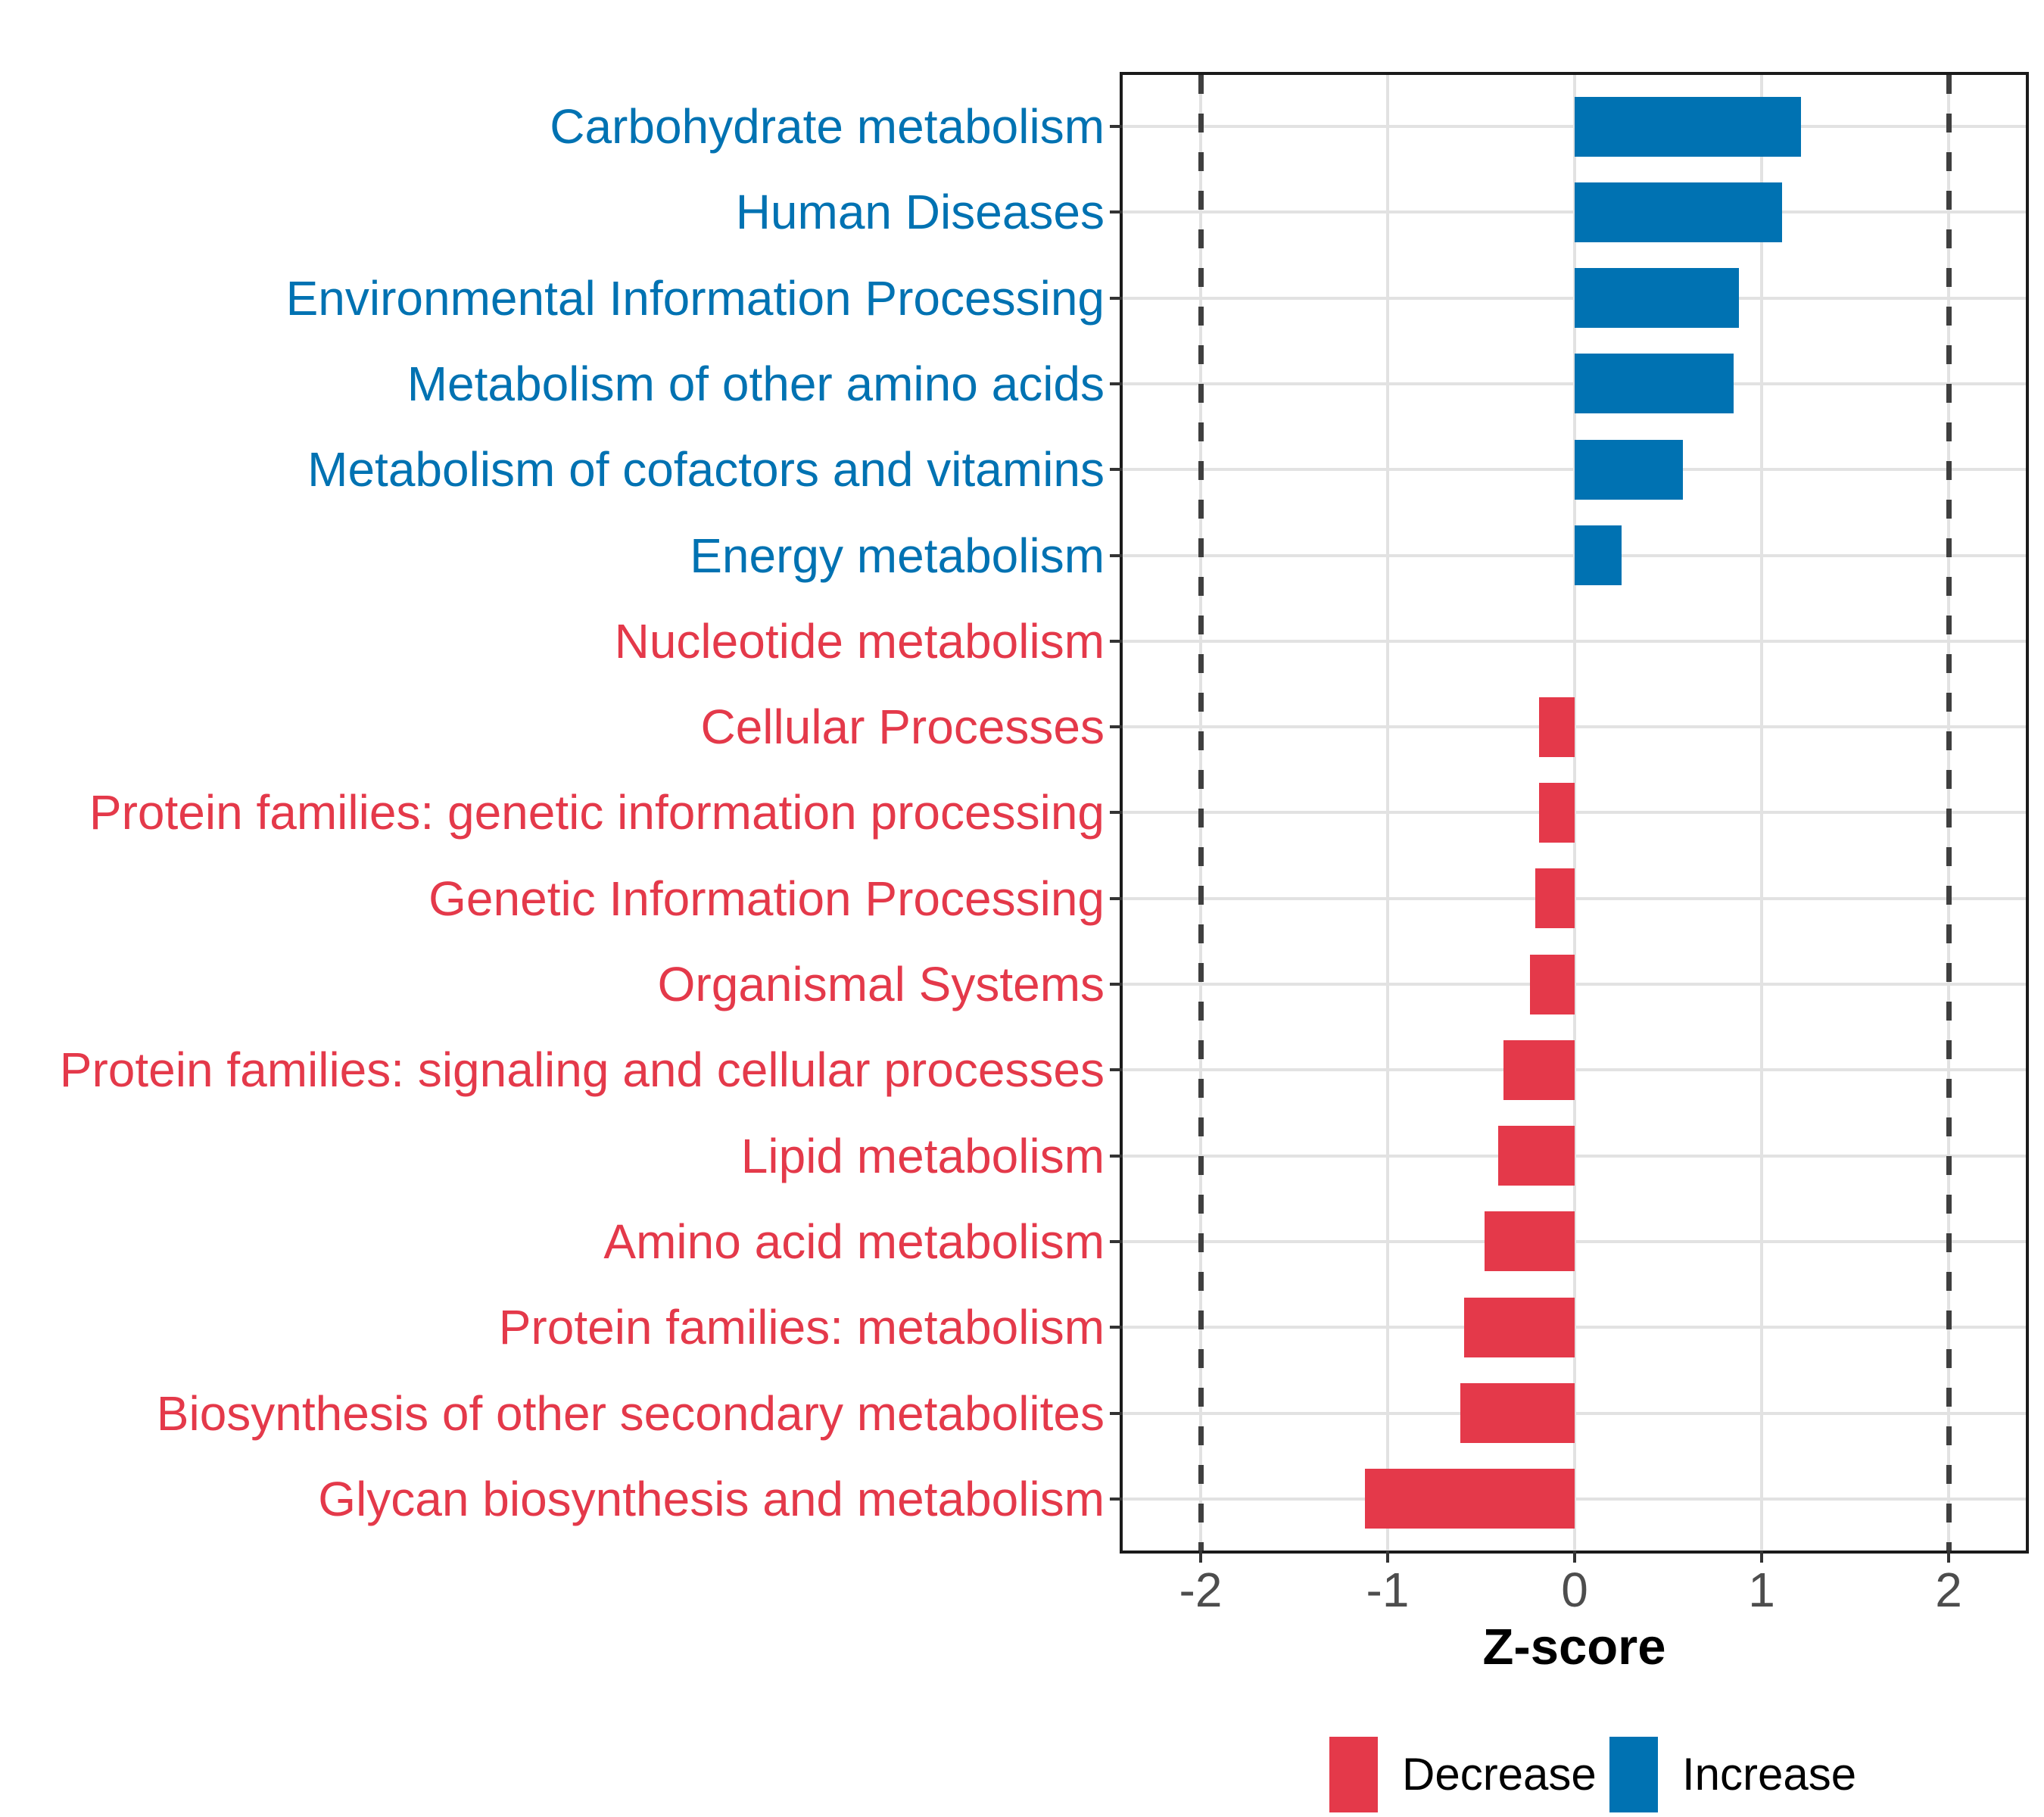 The image size is (2044, 1817). Describe the element at coordinates (902, 727) in the screenshot. I see `category-label: Cellular Processes` at that location.